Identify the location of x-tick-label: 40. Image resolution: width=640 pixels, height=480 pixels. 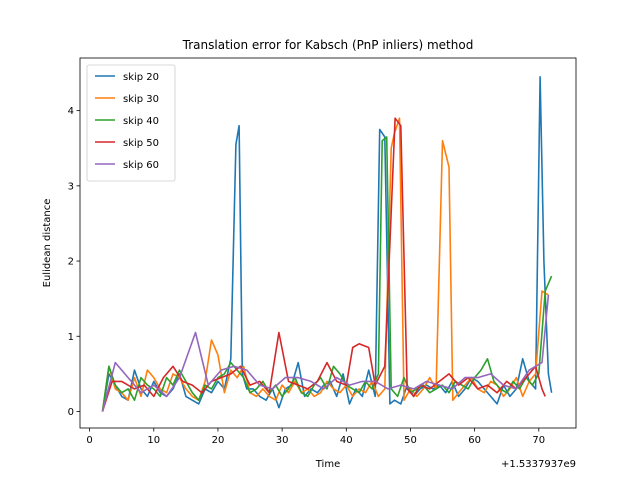
(346, 440).